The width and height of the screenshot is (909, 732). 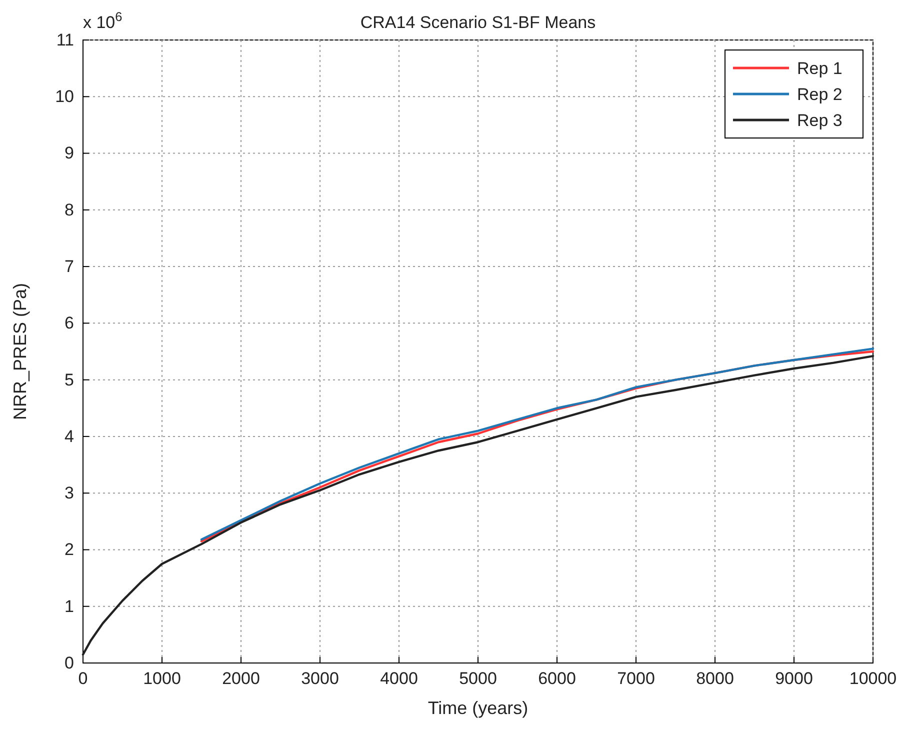 What do you see at coordinates (69, 380) in the screenshot?
I see `y-tick-label: 5` at bounding box center [69, 380].